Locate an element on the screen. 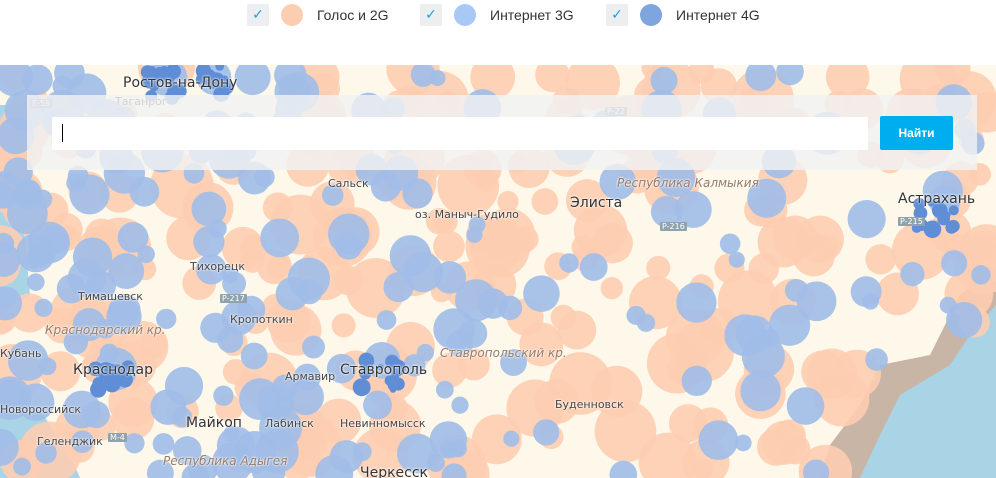 The image size is (996, 478). legend-label: Интернет 4G is located at coordinates (718, 15).